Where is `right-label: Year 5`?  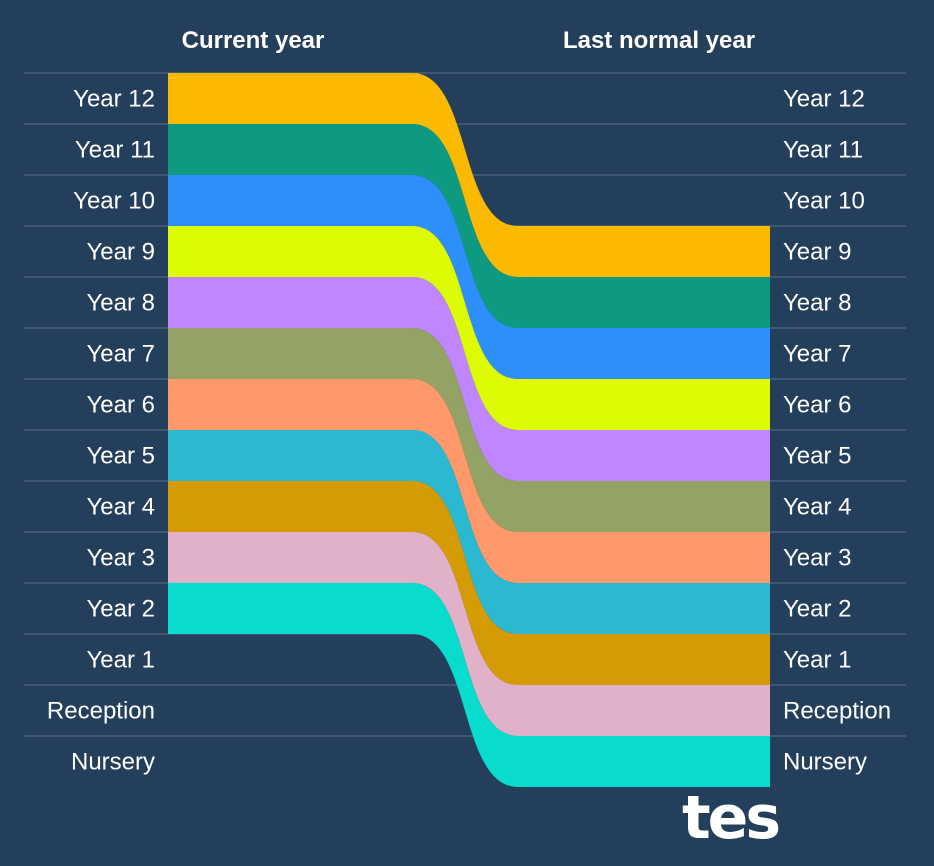
right-label: Year 5 is located at coordinates (817, 456).